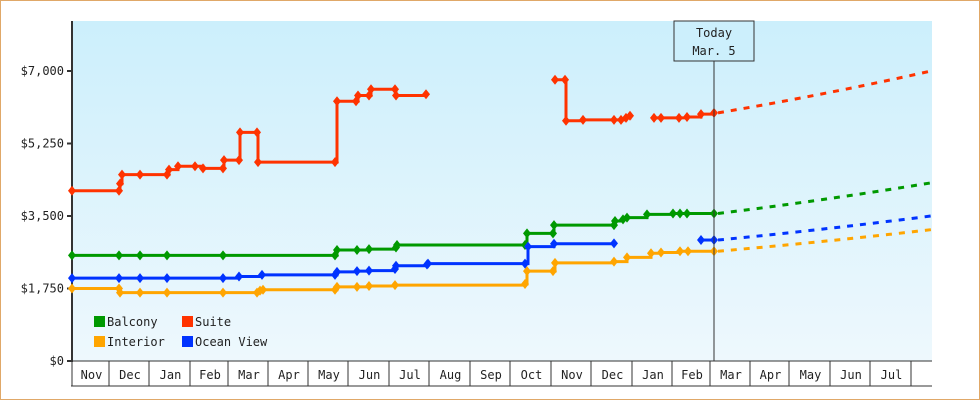 The height and width of the screenshot is (406, 980). What do you see at coordinates (713, 51) in the screenshot?
I see `today-date: Mar. 5` at bounding box center [713, 51].